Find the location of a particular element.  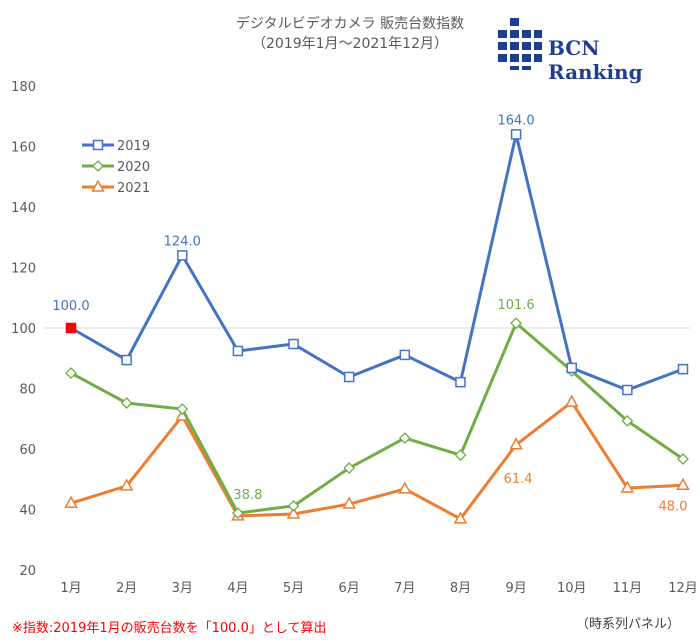

x-tick-label: 2月 is located at coordinates (126, 588).